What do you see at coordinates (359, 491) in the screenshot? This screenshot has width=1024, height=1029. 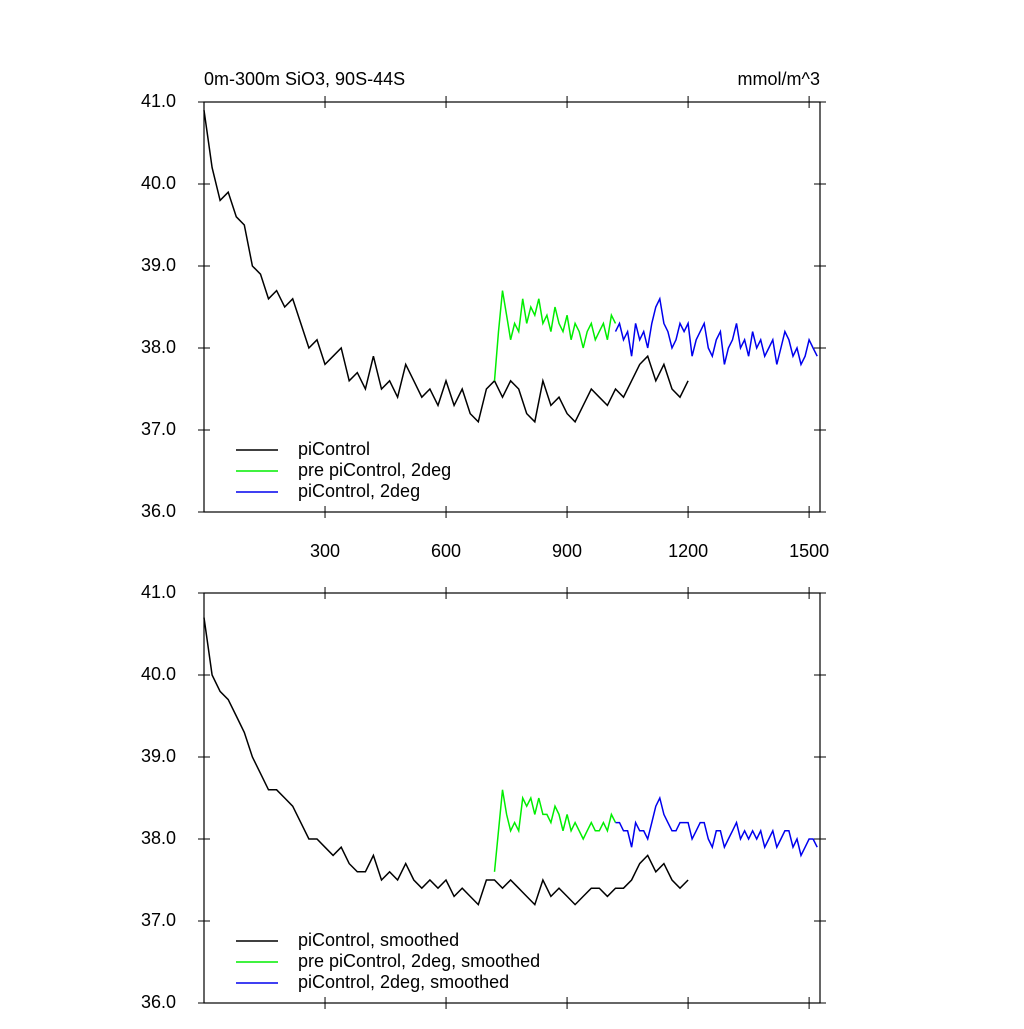 I see `legend-label: piControl, 2deg` at bounding box center [359, 491].